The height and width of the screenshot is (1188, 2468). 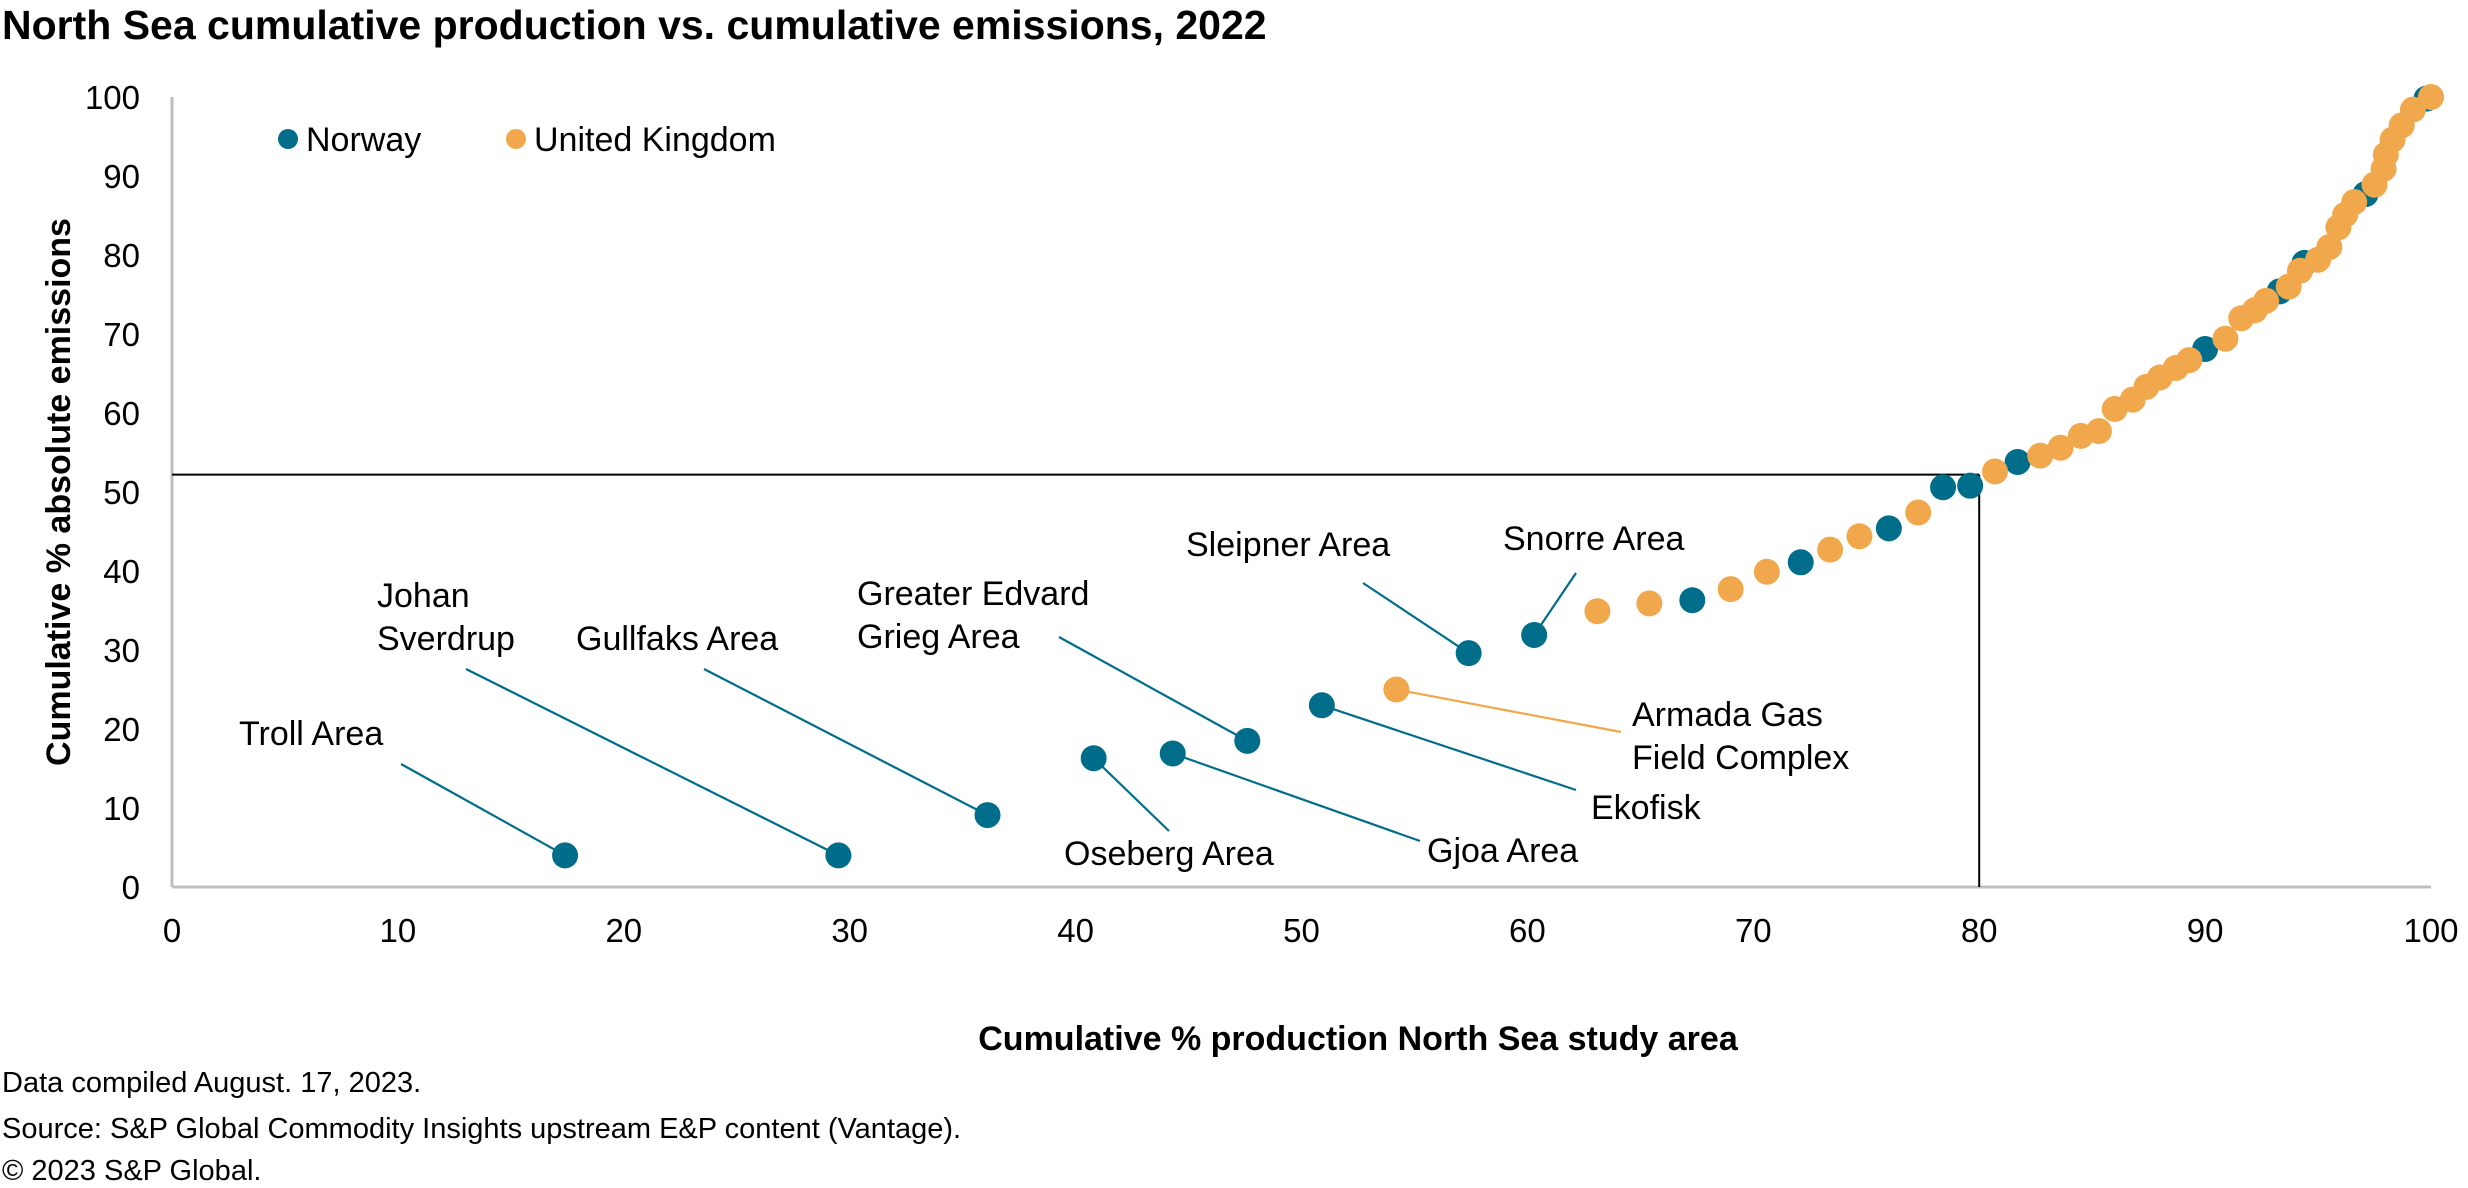 What do you see at coordinates (121, 176) in the screenshot?
I see `y-tick-label: 90` at bounding box center [121, 176].